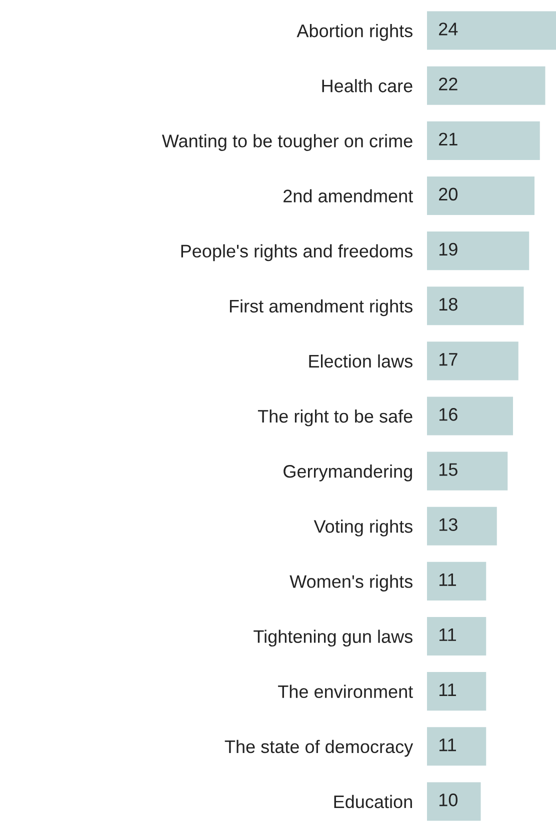 This screenshot has height=829, width=556. What do you see at coordinates (351, 583) in the screenshot?
I see `y-tick-label: Women's rights` at bounding box center [351, 583].